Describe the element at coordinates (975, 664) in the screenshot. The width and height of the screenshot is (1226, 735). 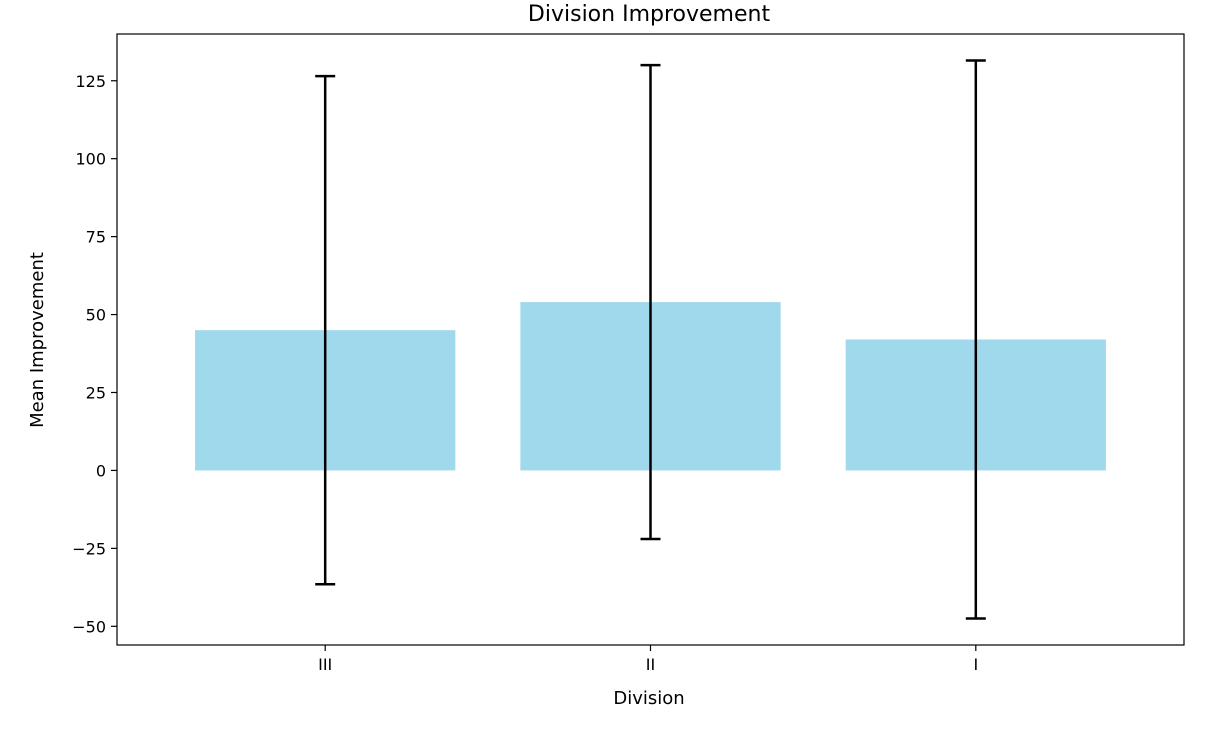
I see `x-tick-label: I` at that location.